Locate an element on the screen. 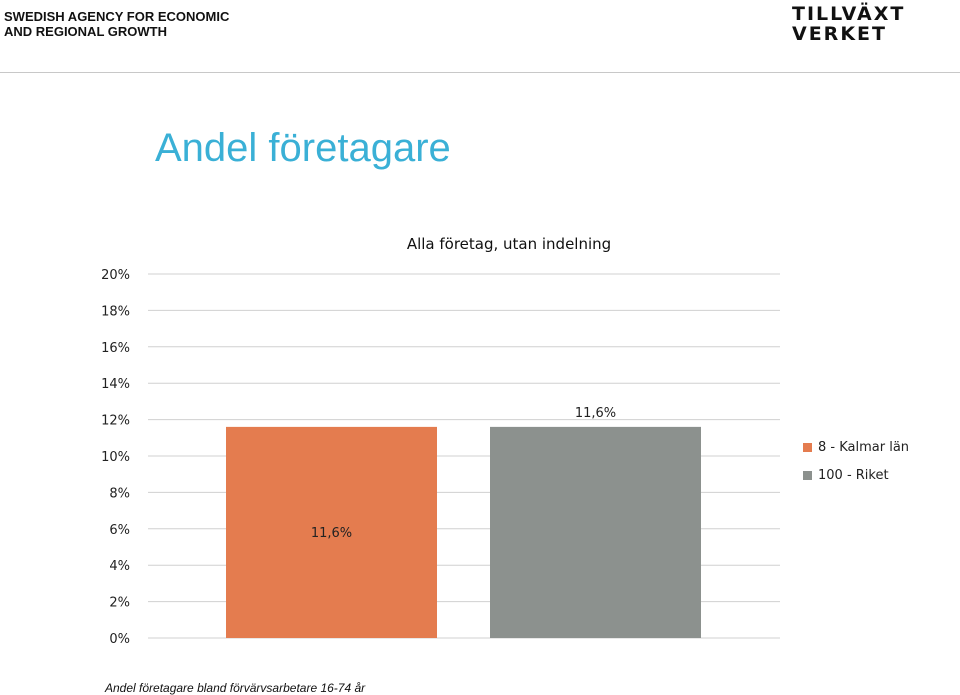 The height and width of the screenshot is (695, 960). y-tick-label: 14% is located at coordinates (115, 384).